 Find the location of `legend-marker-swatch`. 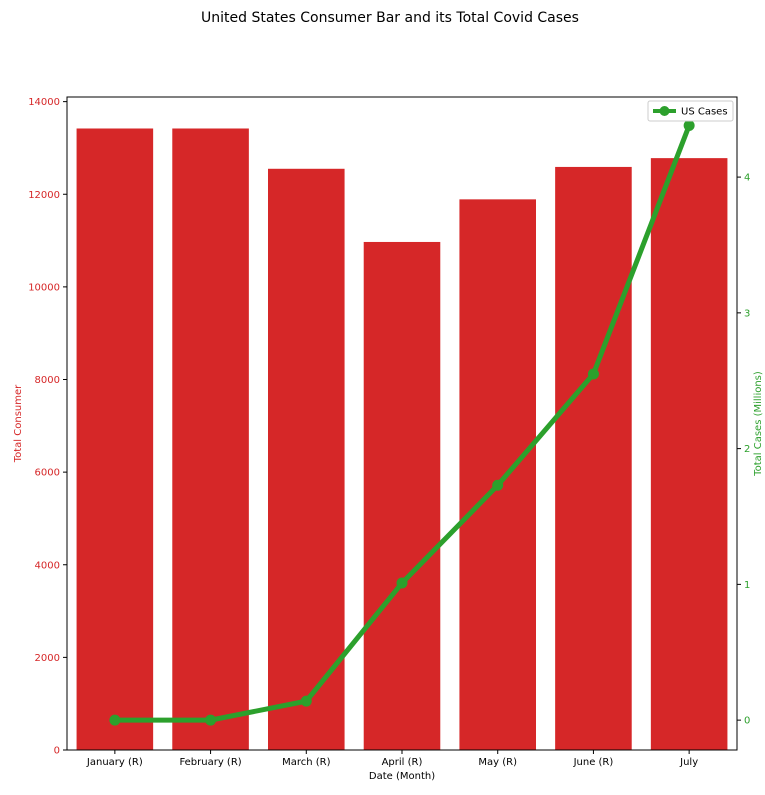

legend-marker-swatch is located at coordinates (664, 111).